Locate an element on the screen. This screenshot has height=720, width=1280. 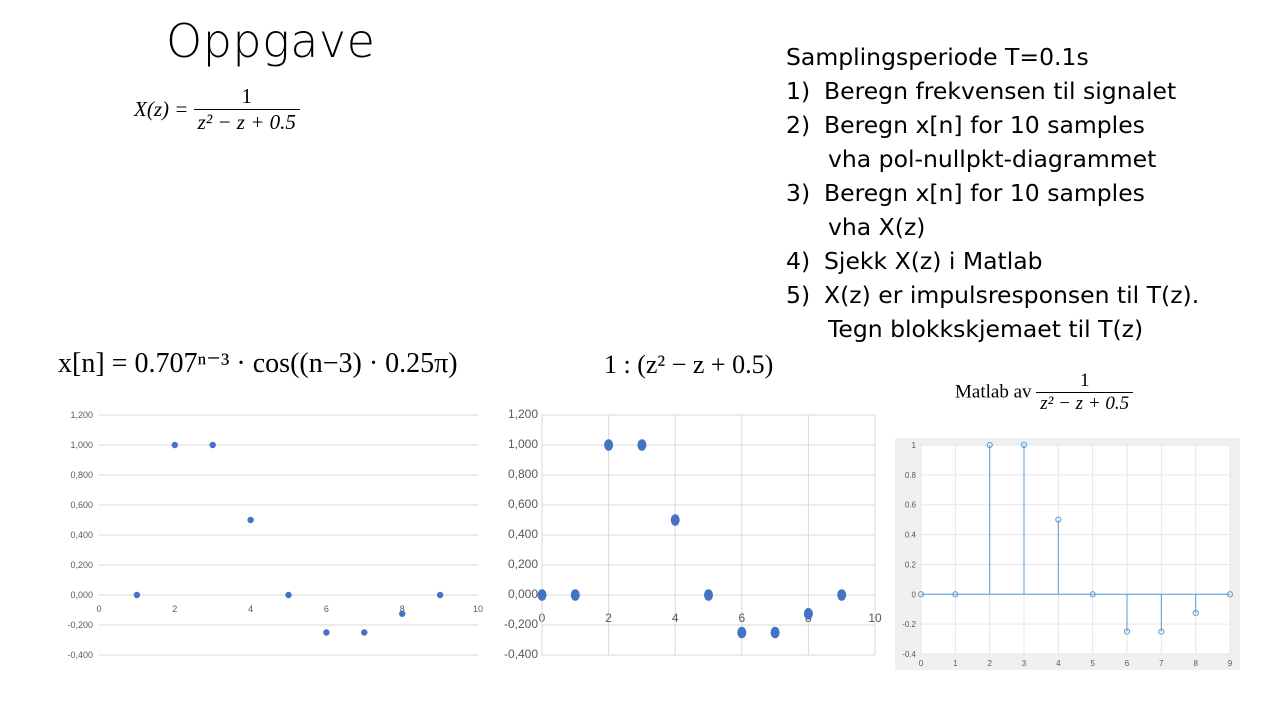
task-number: 5) is located at coordinates (798, 295).